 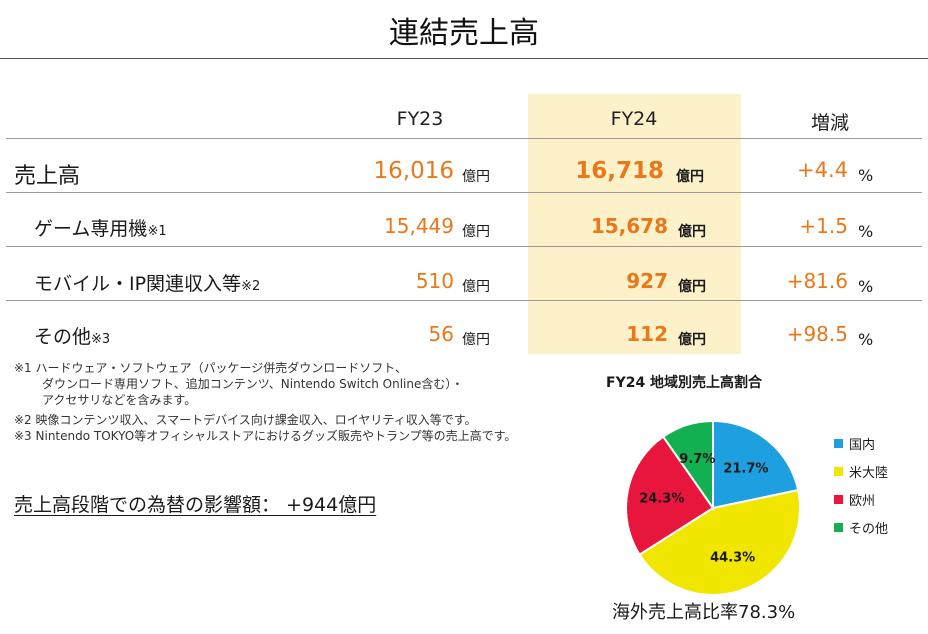 What do you see at coordinates (245, 420) in the screenshot?
I see `footnote-2: ※2 映像コンテンツ収入、スマートデバイス向け課金収入、ロイヤリティ収入等です。` at bounding box center [245, 420].